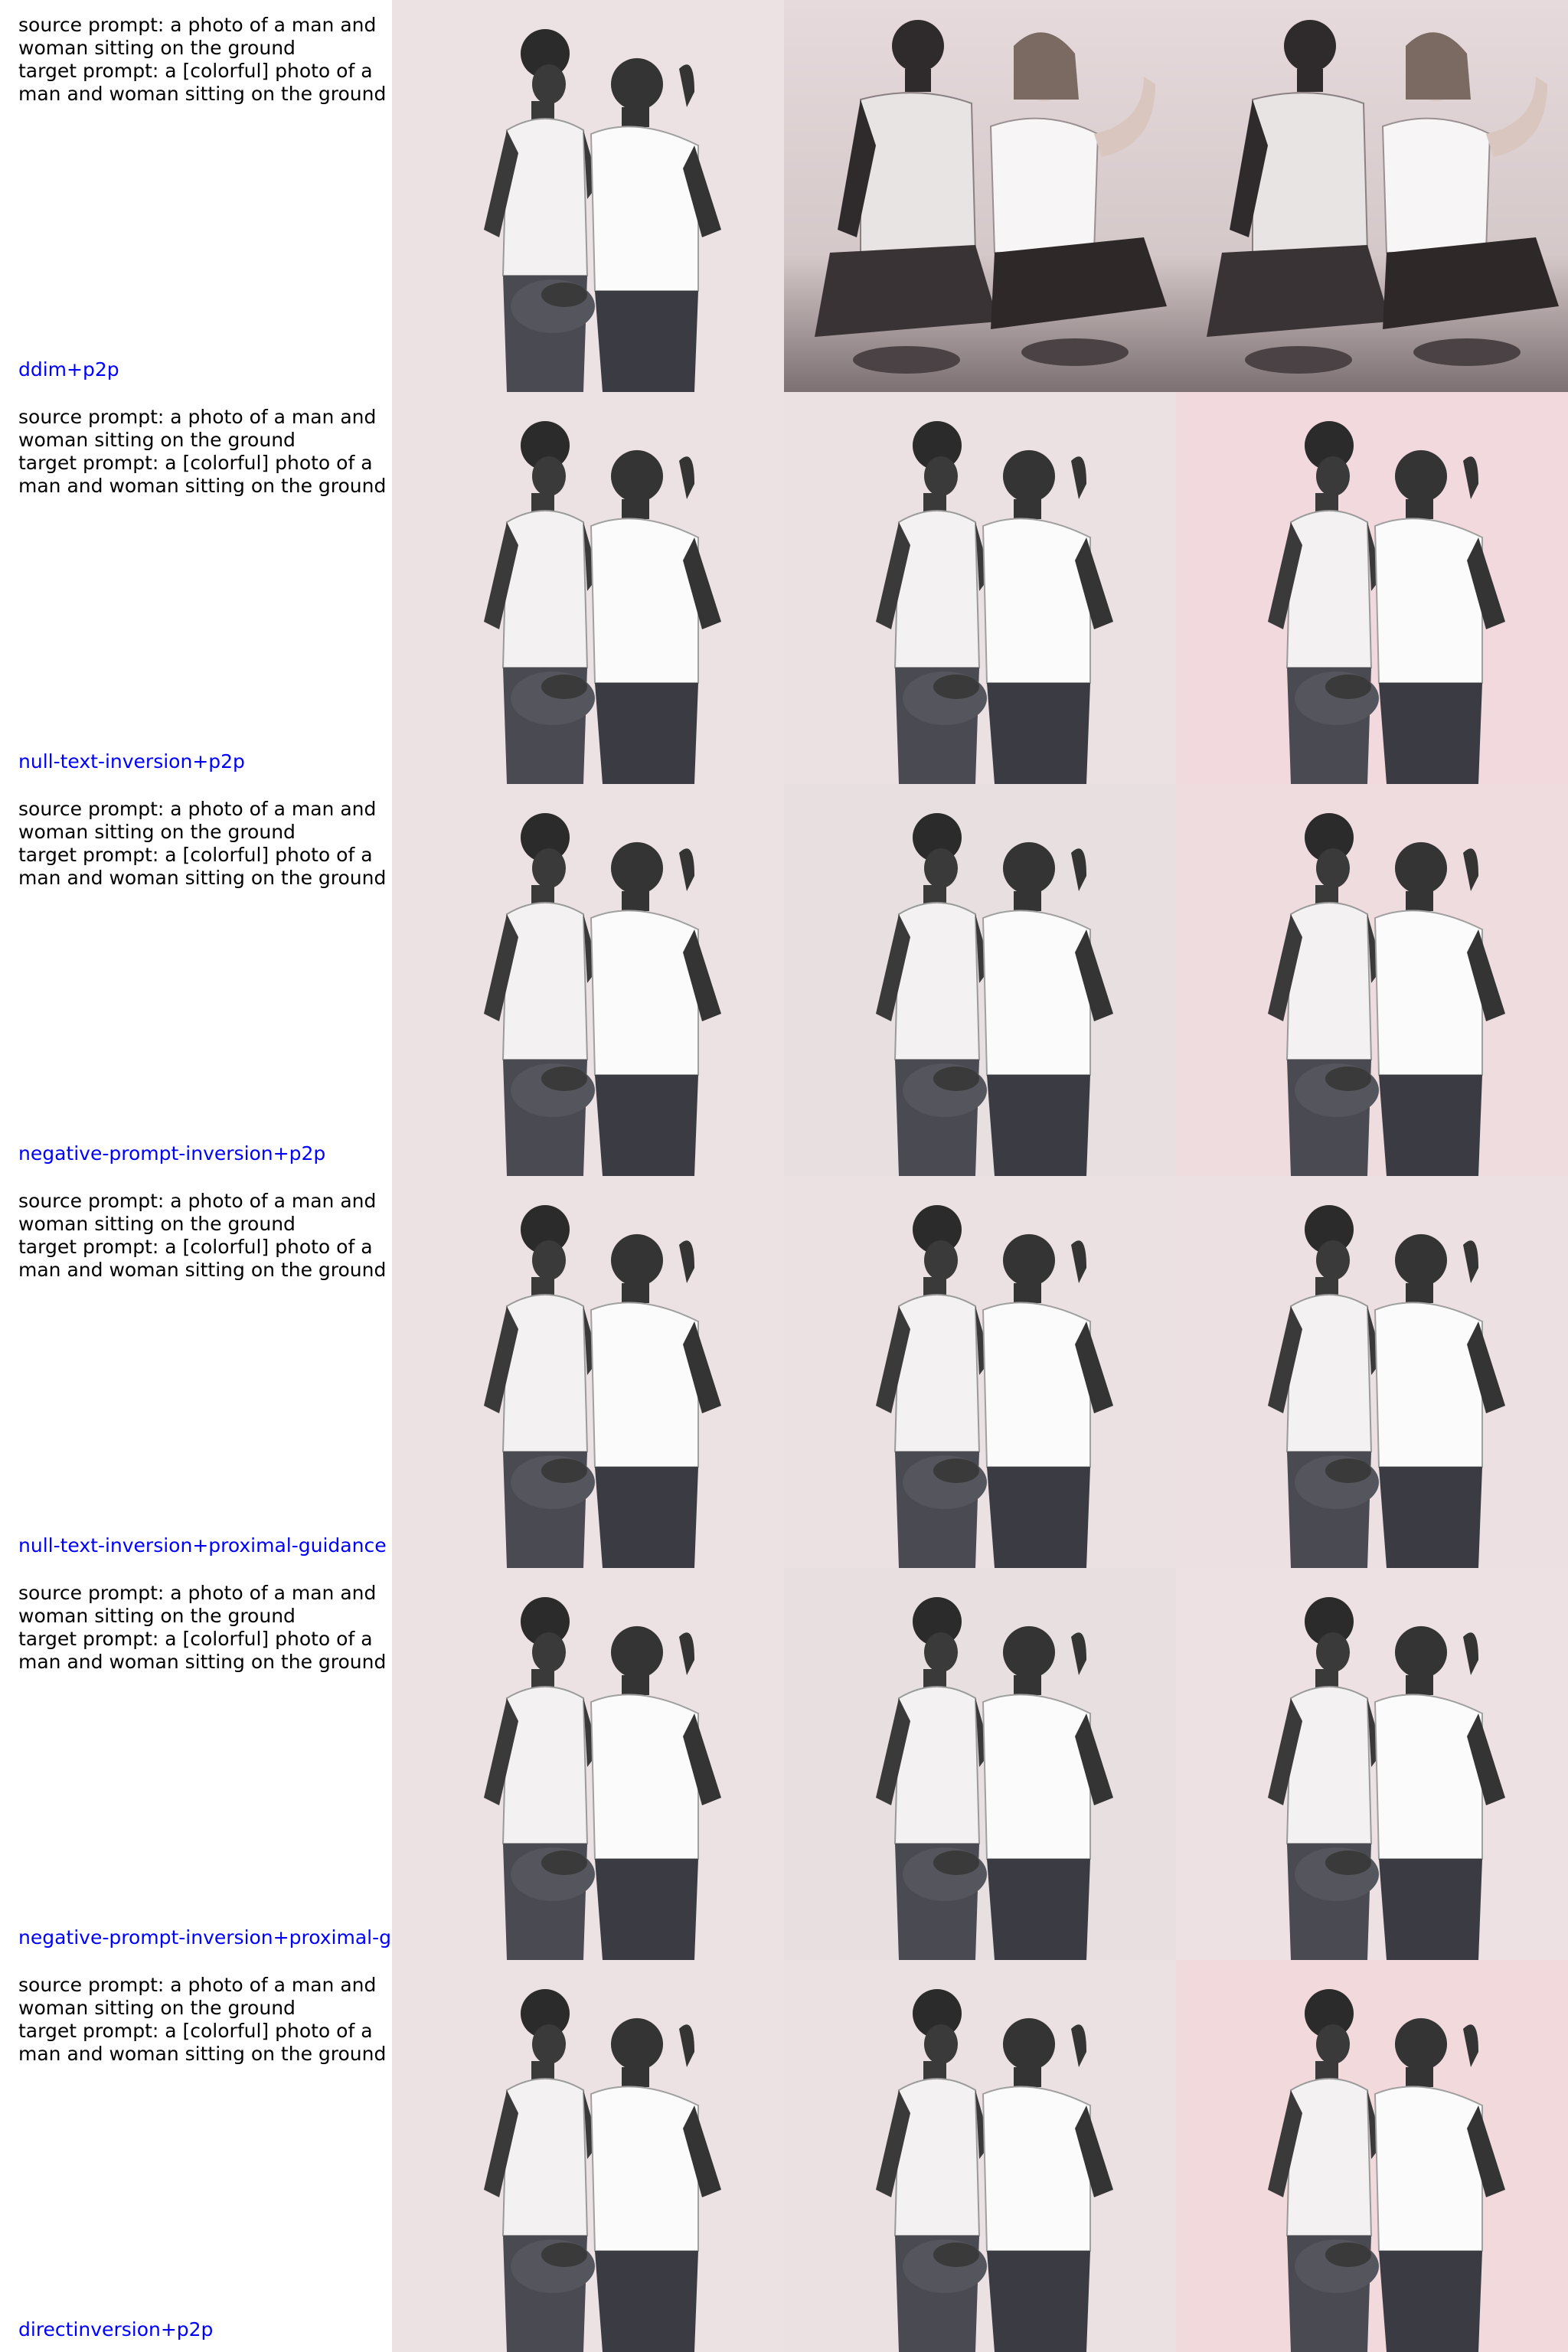 Image resolution: width=1568 pixels, height=2352 pixels. Describe the element at coordinates (202, 1545) in the screenshot. I see `method-label: null-text-inversion+proximal-guidance` at that location.